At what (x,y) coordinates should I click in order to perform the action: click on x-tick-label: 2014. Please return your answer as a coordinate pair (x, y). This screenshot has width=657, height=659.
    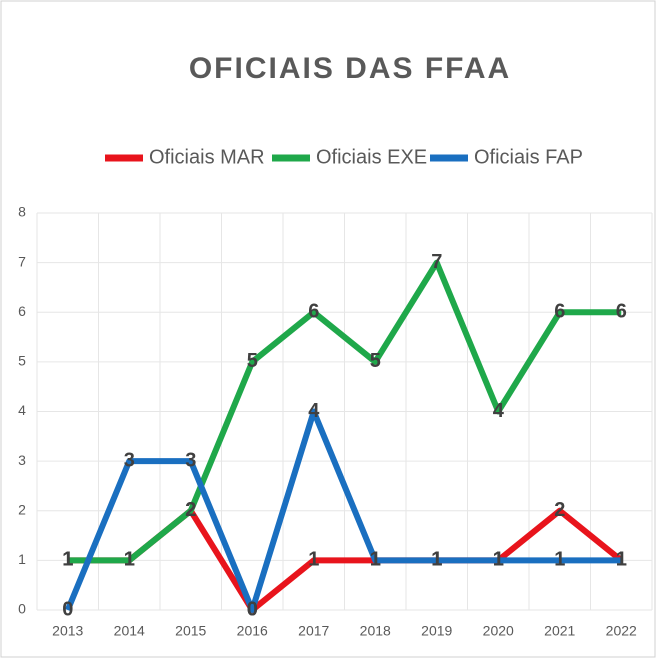
    Looking at the image, I should click on (129, 631).